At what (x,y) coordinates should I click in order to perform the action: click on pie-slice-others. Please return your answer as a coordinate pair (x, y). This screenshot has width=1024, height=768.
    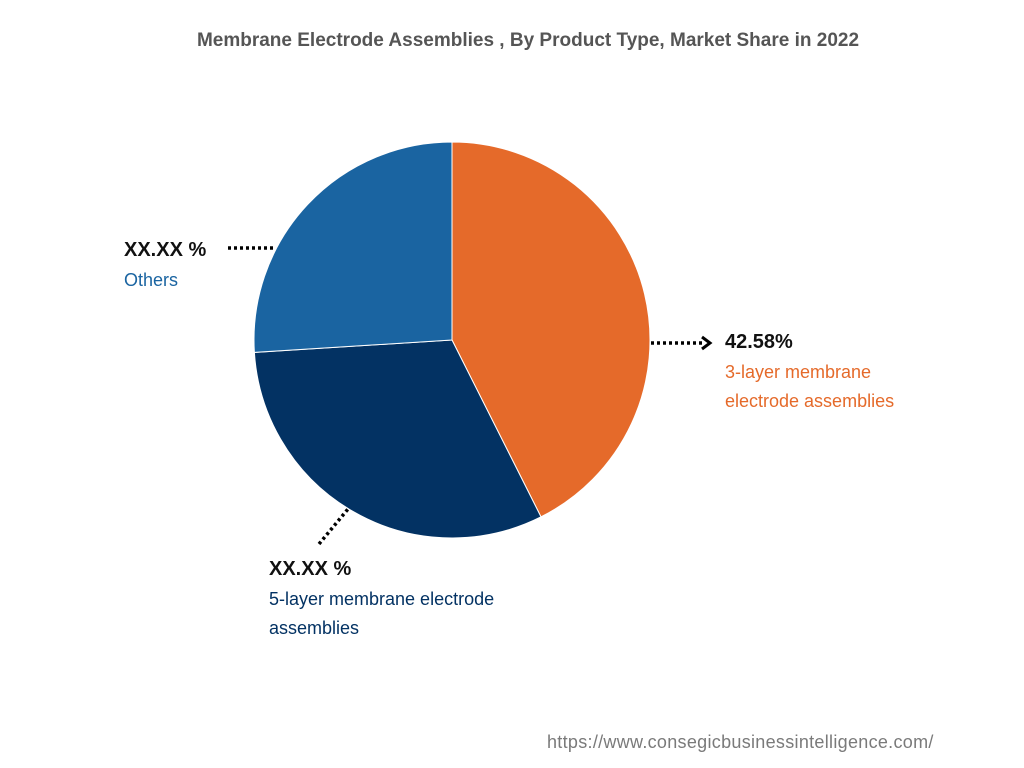
    Looking at the image, I should click on (353, 247).